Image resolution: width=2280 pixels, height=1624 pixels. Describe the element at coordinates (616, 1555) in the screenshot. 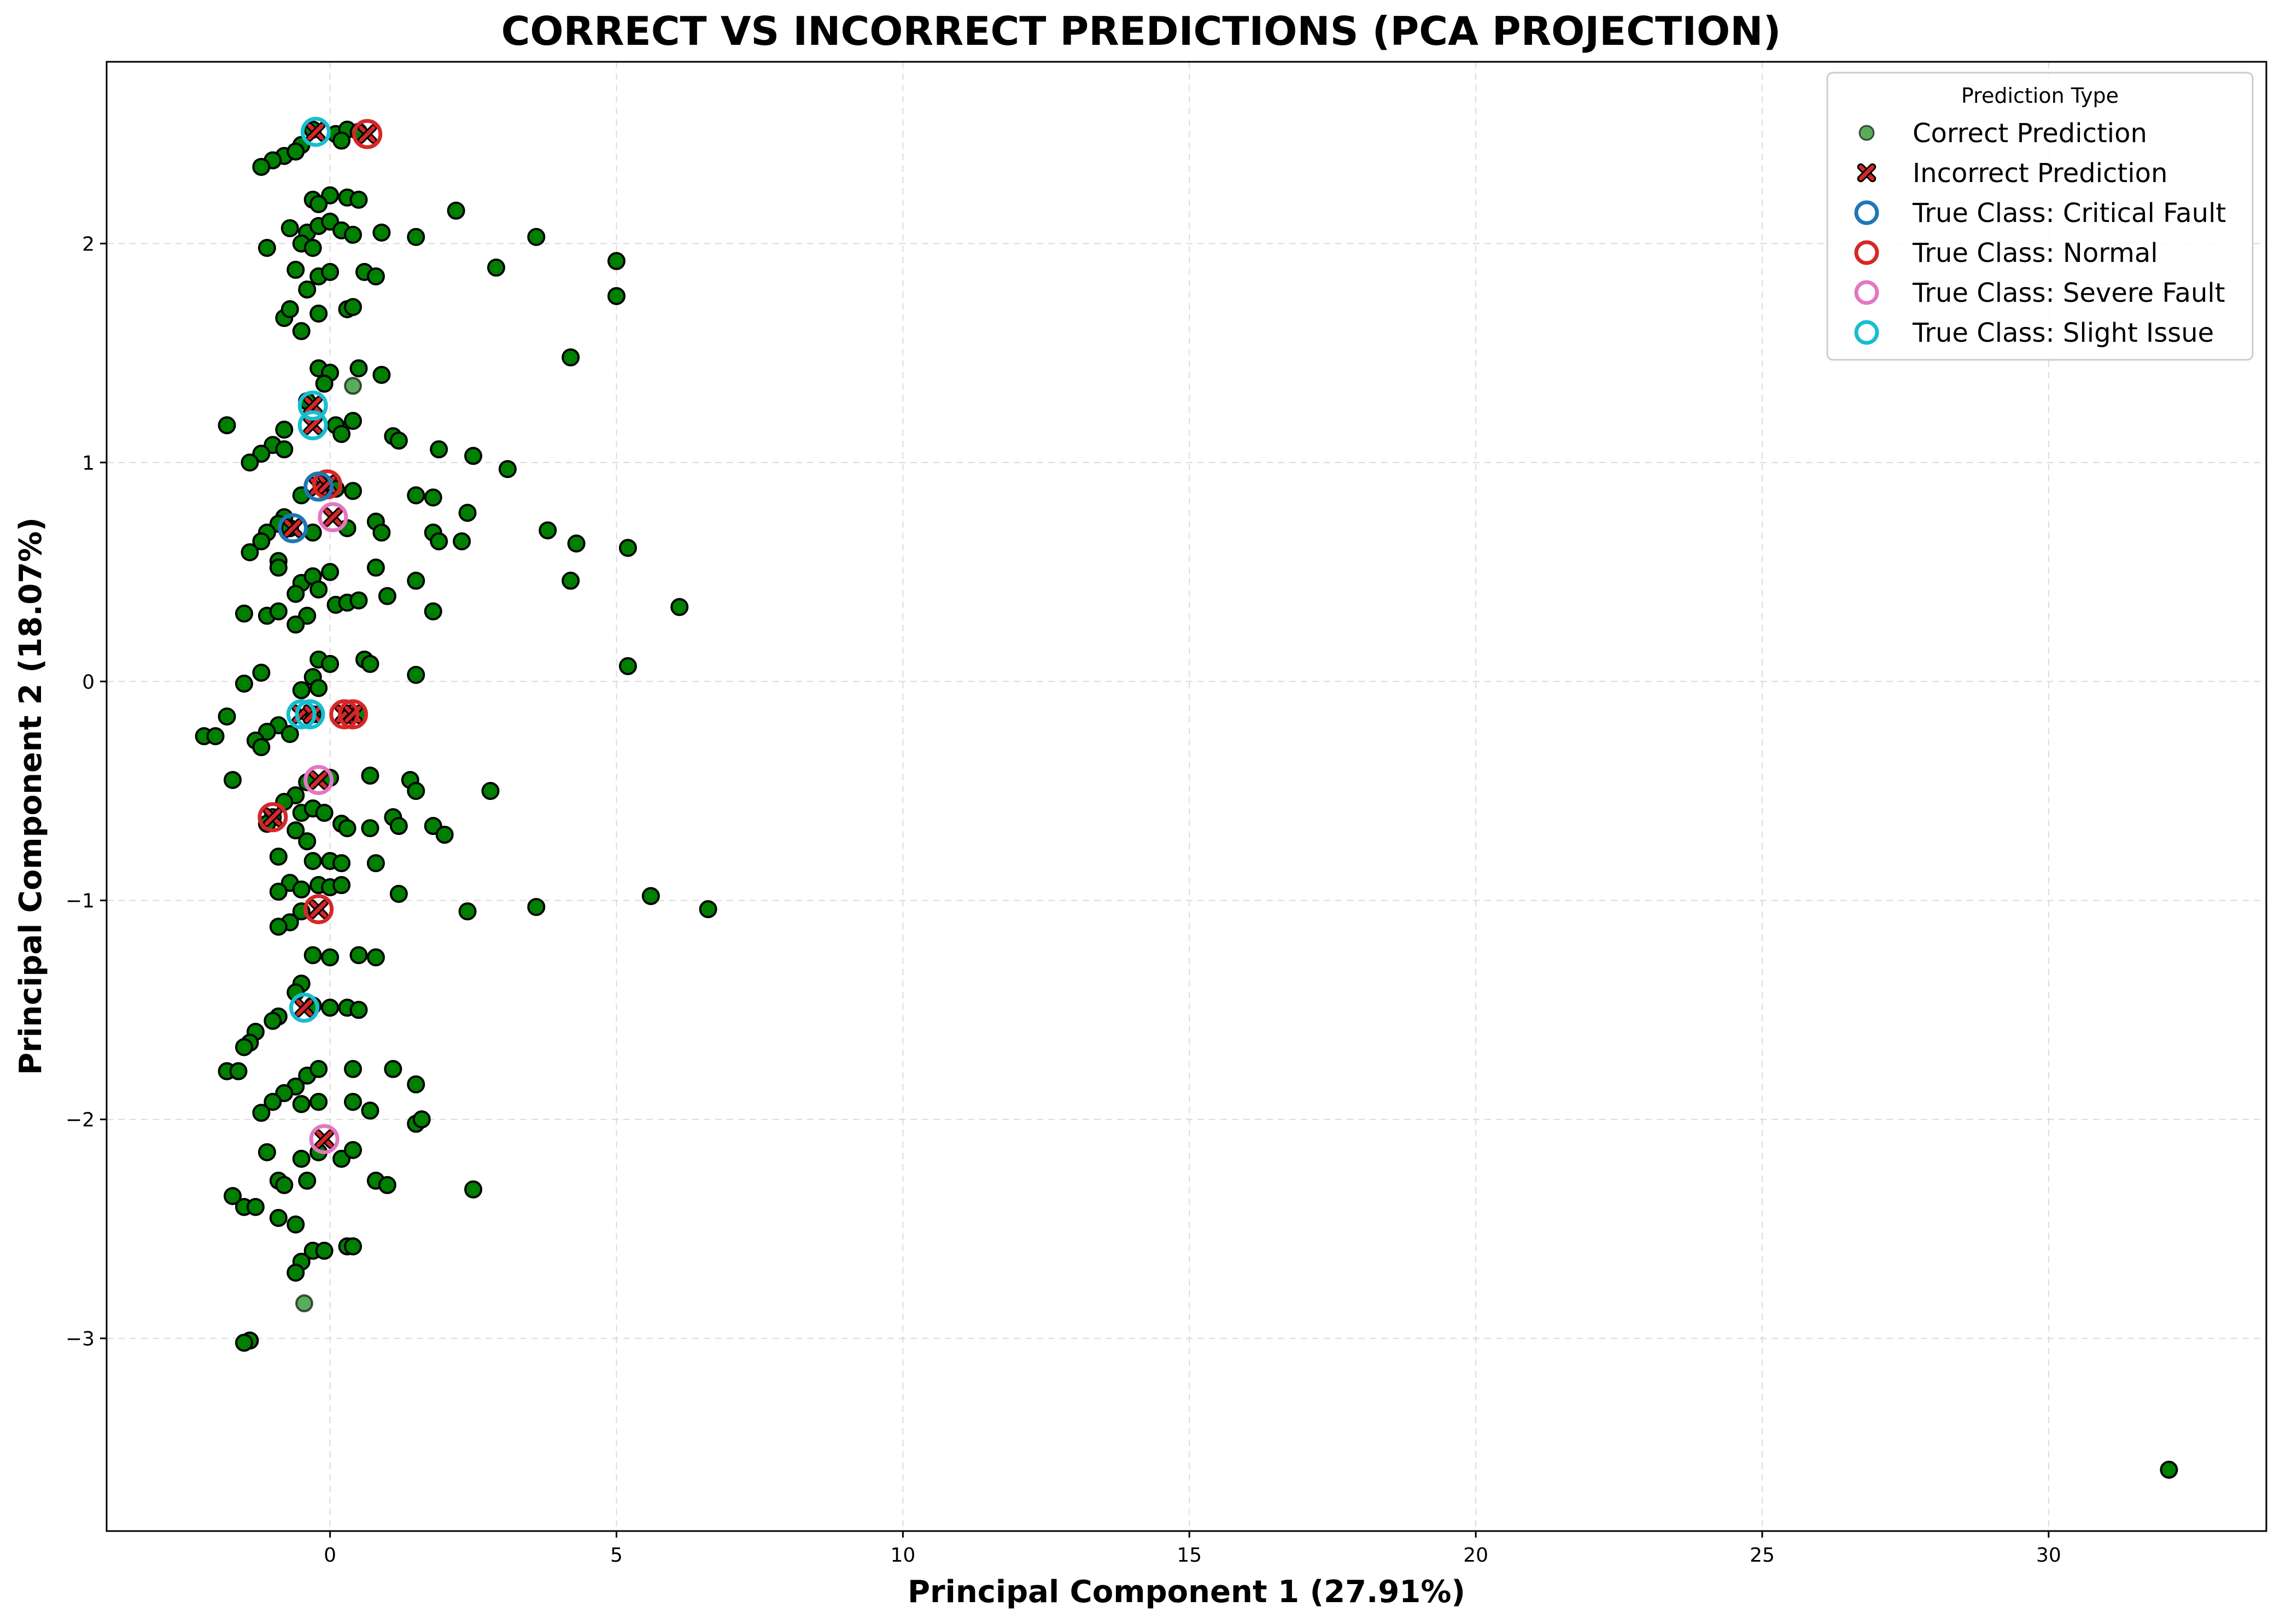

I see `x-tick-label: 5` at that location.